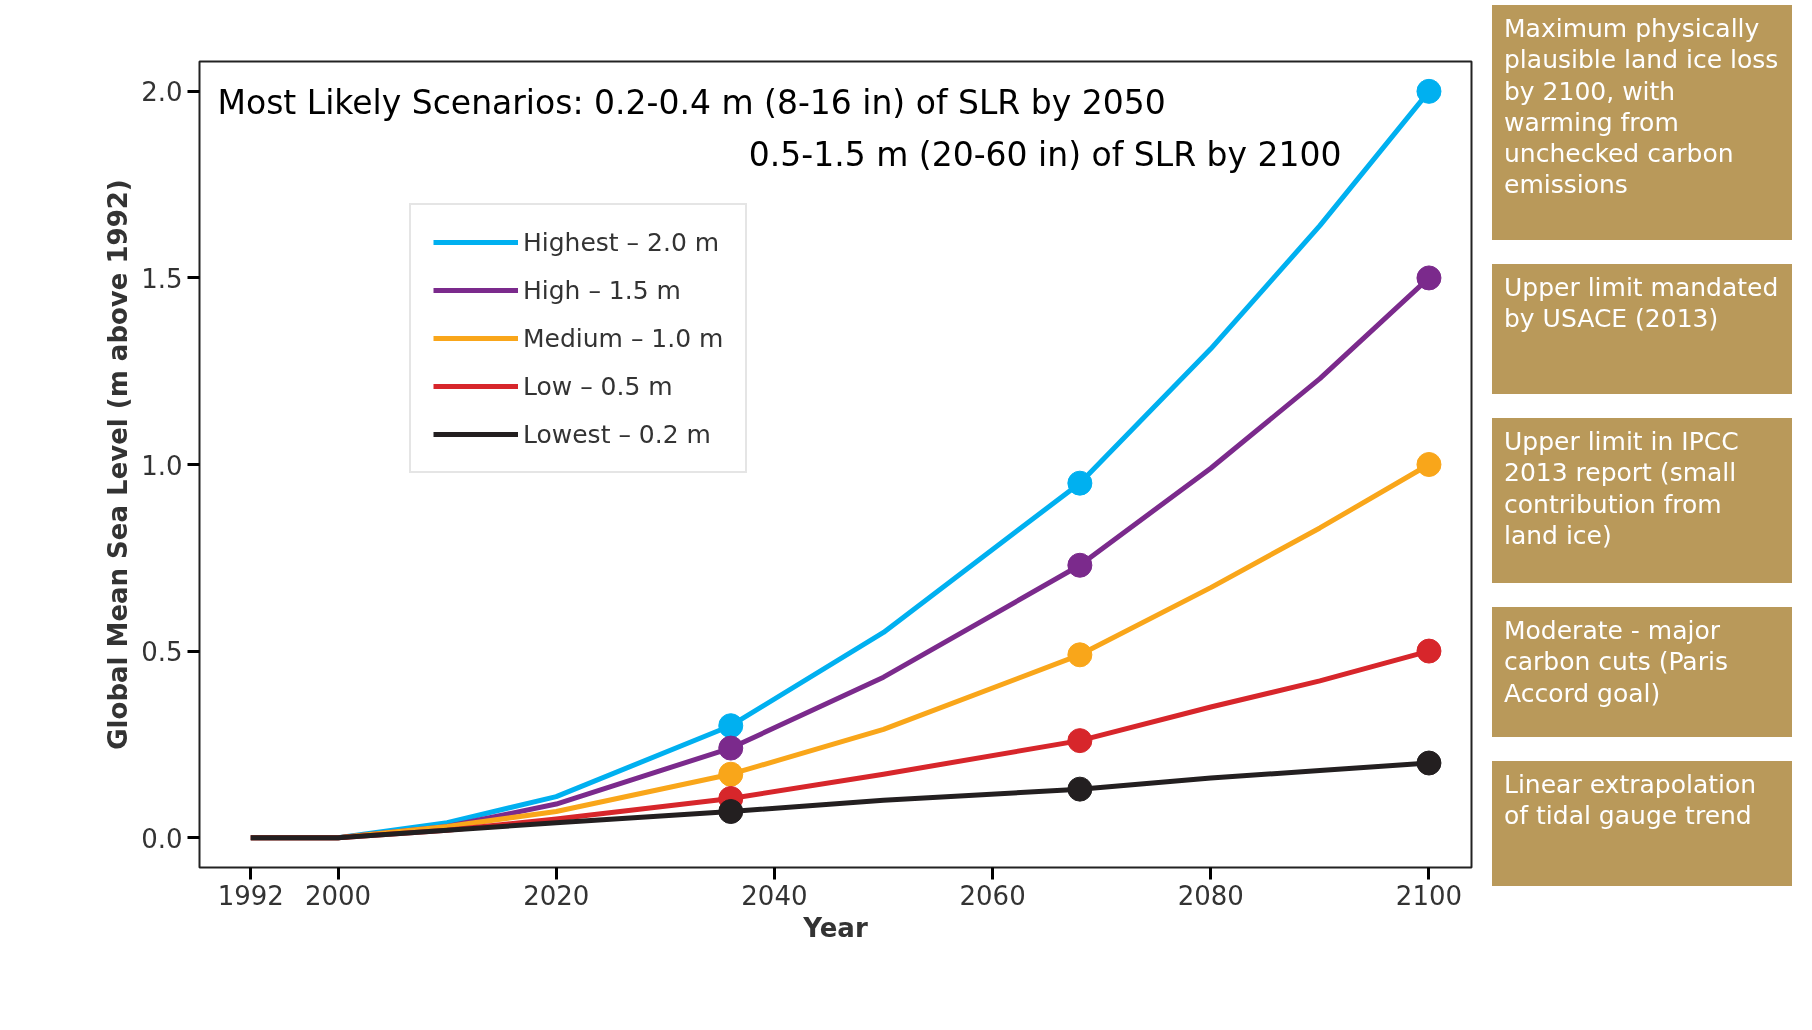 The width and height of the screenshot is (1812, 1030). I want to click on text: Linear extrapolation of tidal gauge trend, so click(1631, 800).